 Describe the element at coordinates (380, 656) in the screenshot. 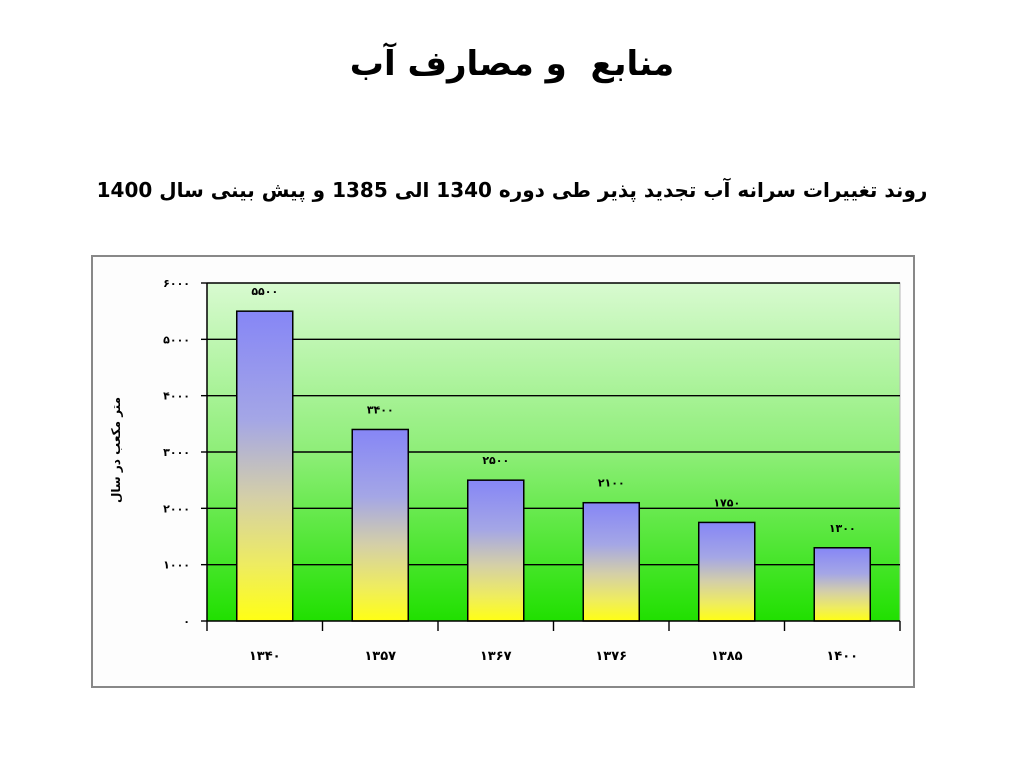

I see `x-tick-label: ۱۳۵۷` at that location.